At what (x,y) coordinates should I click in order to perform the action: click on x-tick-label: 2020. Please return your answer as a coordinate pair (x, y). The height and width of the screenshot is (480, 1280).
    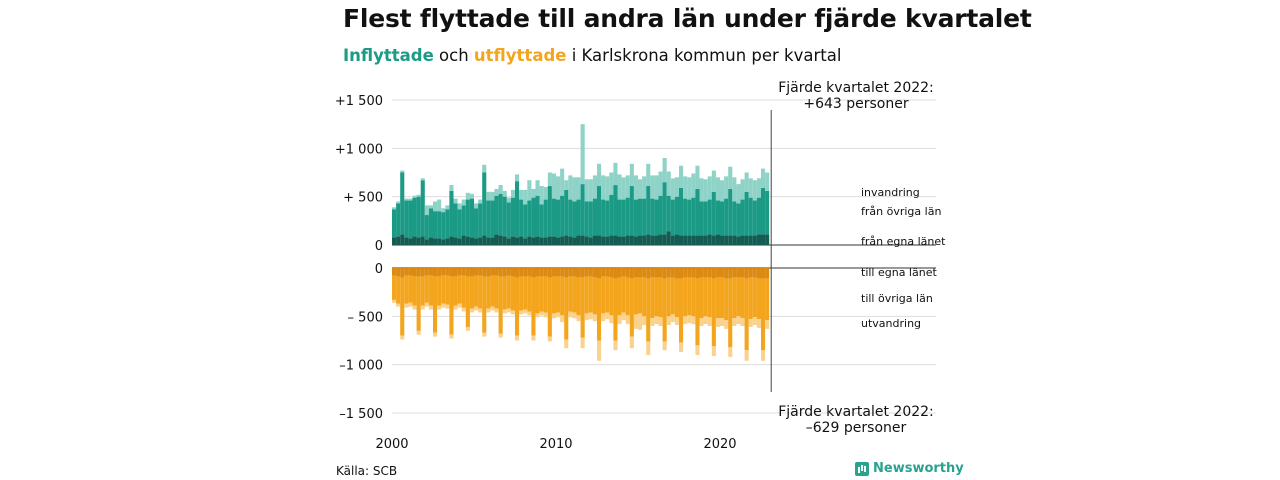
    Looking at the image, I should click on (719, 444).